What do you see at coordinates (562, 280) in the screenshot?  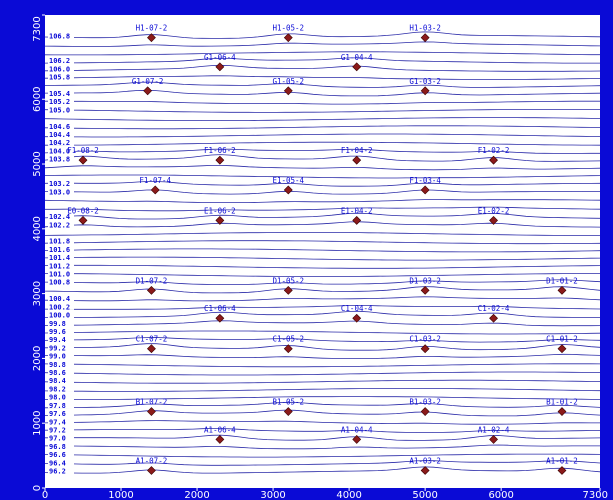 I see `survey-point-label: D1-01-2` at bounding box center [562, 280].